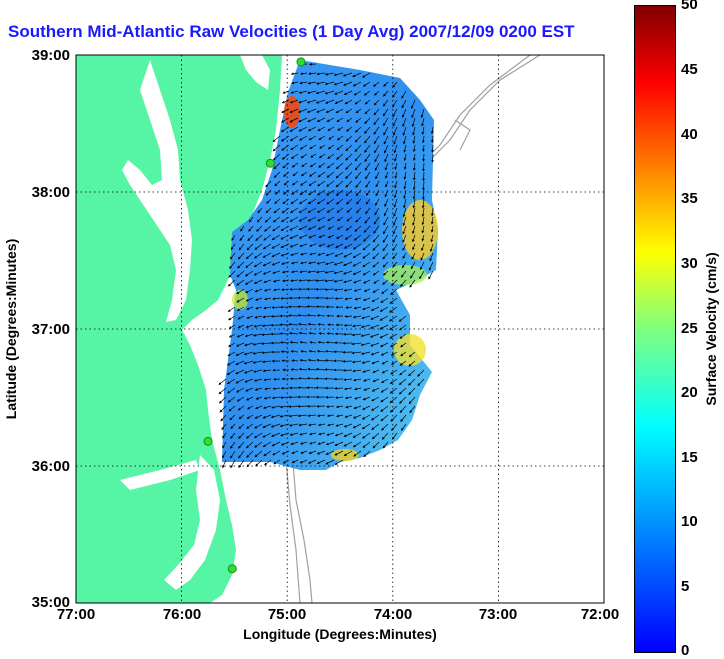 The width and height of the screenshot is (724, 659). Describe the element at coordinates (50, 55) in the screenshot. I see `y-tick-label: 39:00` at that location.